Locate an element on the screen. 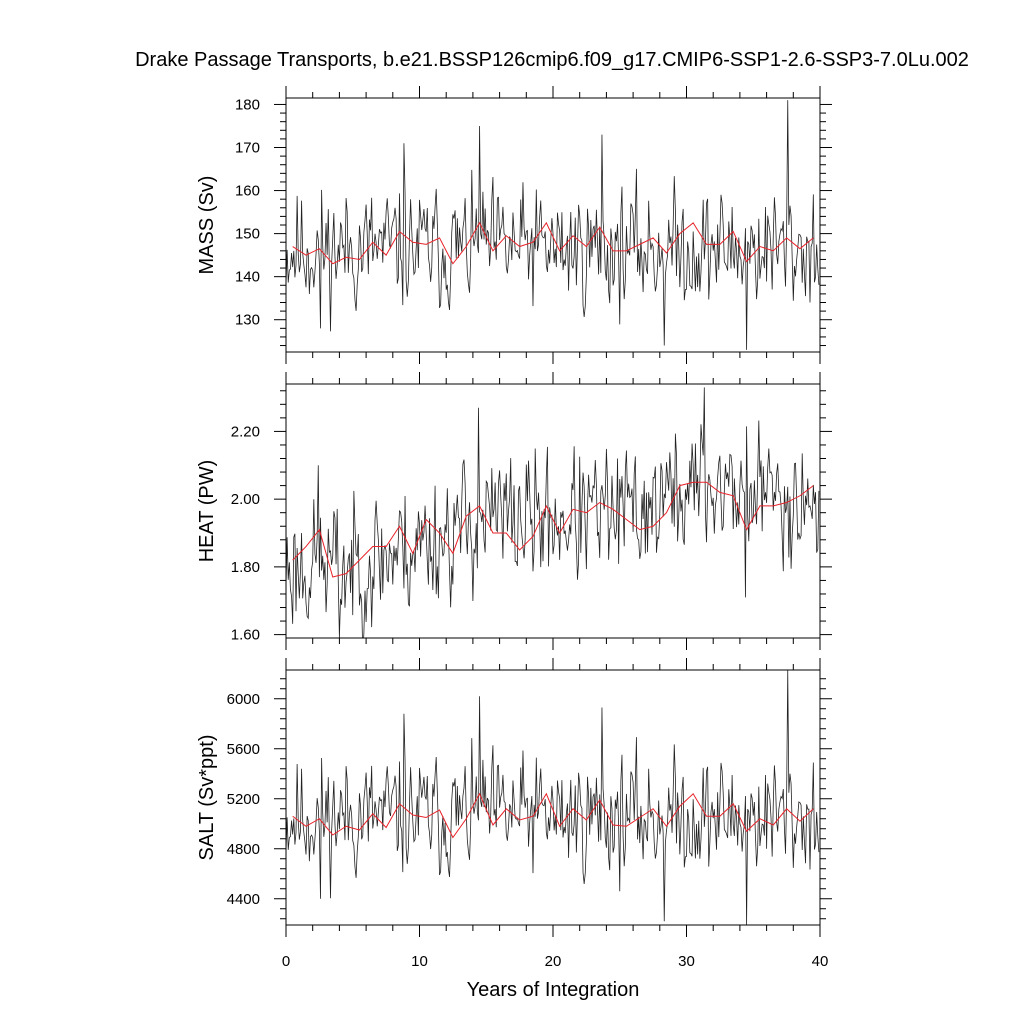 The width and height of the screenshot is (1024, 1024). y-tick-label: 180 is located at coordinates (247, 104).